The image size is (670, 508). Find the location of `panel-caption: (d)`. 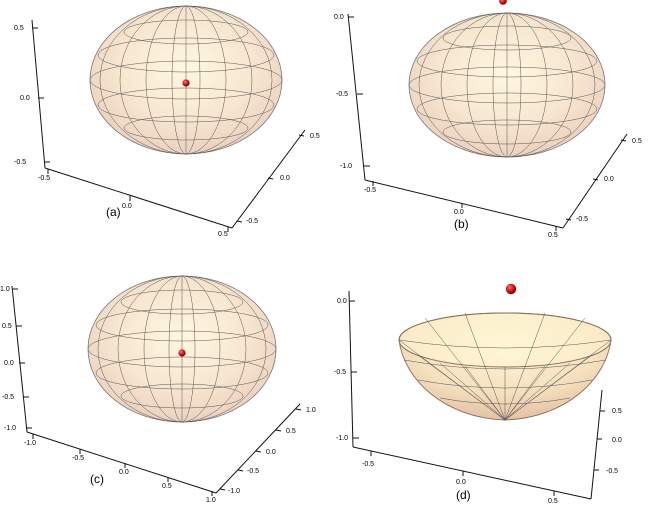

panel-caption: (d) is located at coordinates (463, 495).